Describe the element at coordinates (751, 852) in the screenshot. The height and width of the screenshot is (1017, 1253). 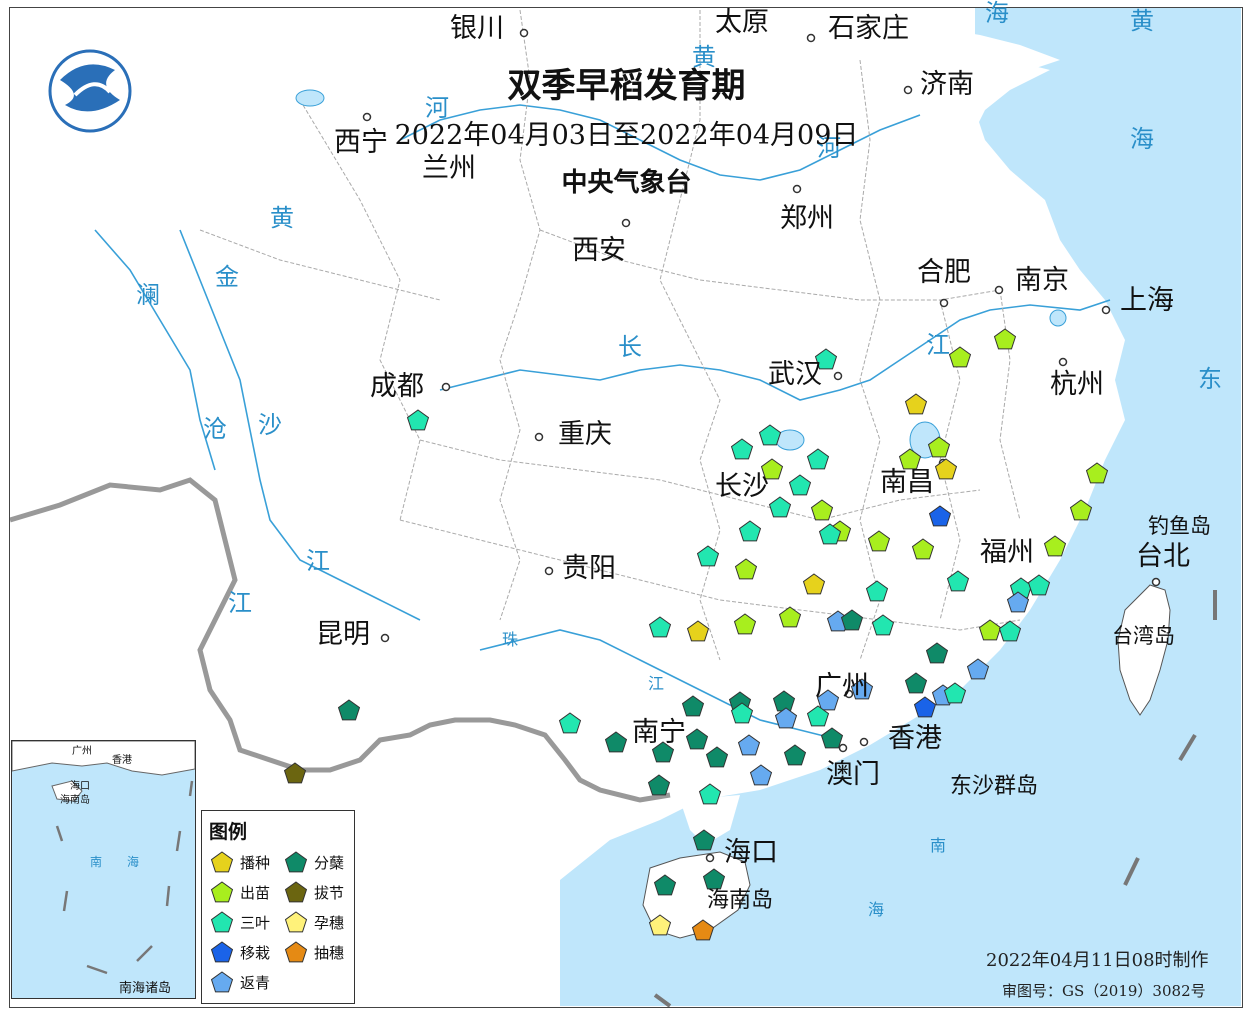
I see `city-label: 海口` at that location.